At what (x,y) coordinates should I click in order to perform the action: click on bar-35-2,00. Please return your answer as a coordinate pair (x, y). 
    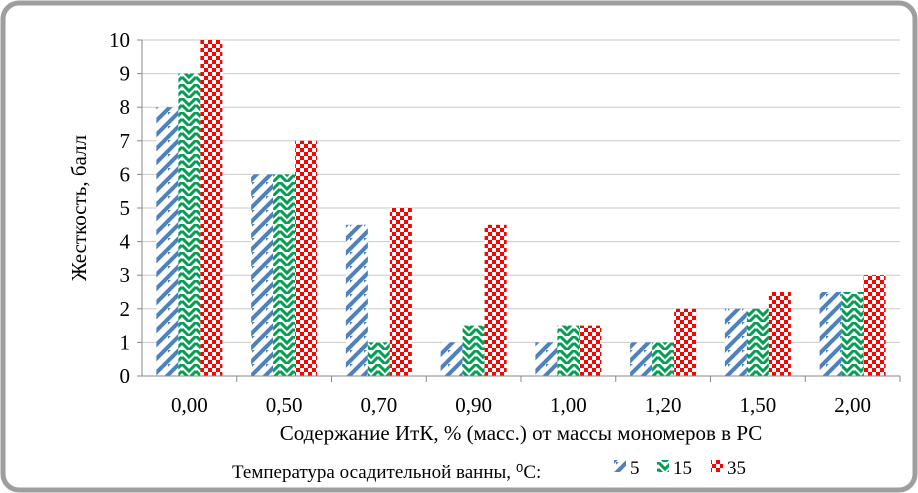
    Looking at the image, I should click on (874, 325).